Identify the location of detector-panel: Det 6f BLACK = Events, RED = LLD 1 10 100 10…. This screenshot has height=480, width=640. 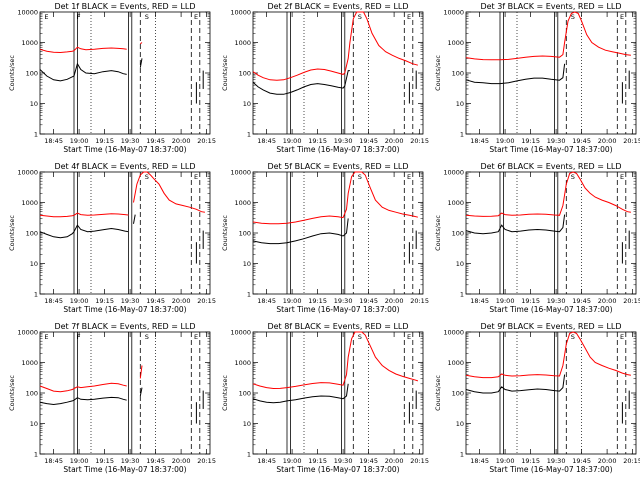
(537, 238).